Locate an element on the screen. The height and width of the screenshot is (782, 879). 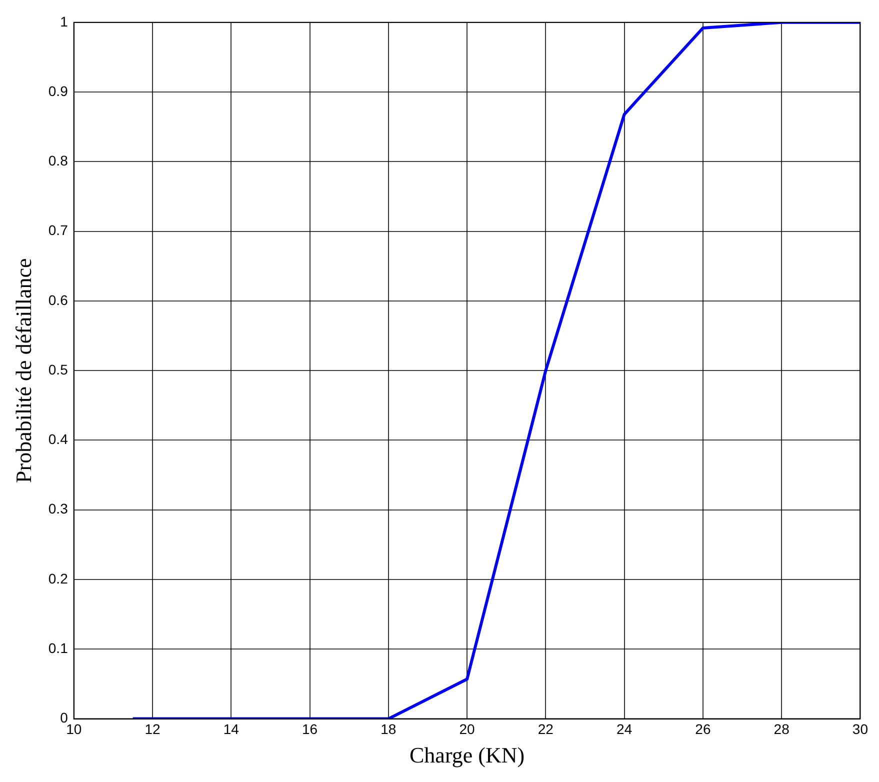
y-tick-label: 0.3 is located at coordinates (58, 508).